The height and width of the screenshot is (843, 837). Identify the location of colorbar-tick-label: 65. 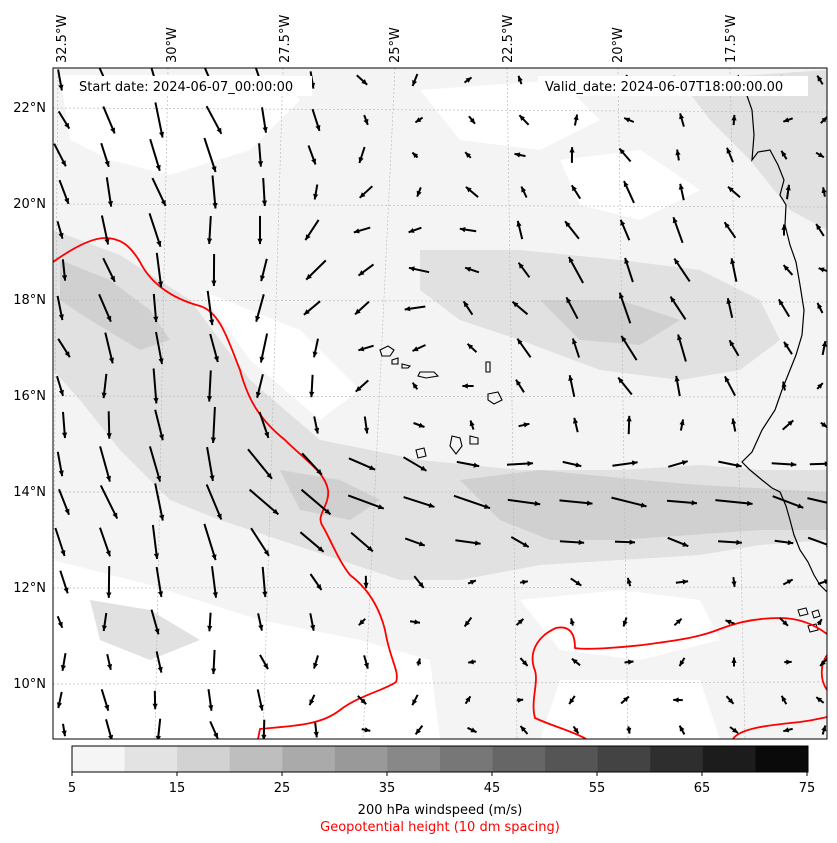
(702, 788).